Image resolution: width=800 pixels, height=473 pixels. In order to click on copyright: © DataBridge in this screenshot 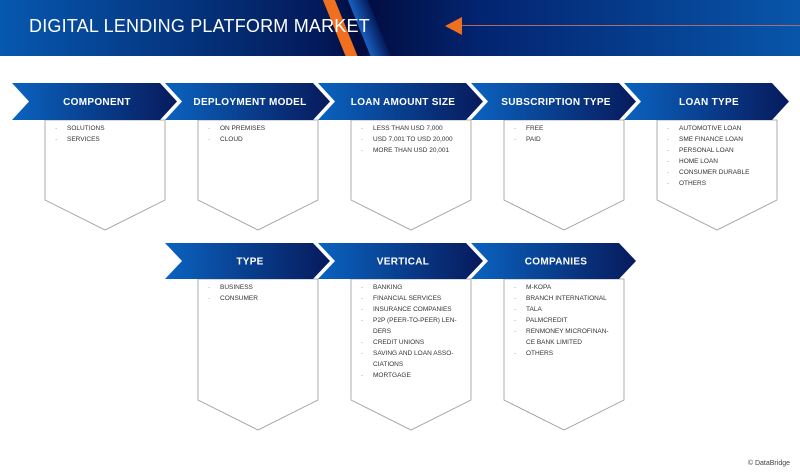, I will do `click(768, 463)`.